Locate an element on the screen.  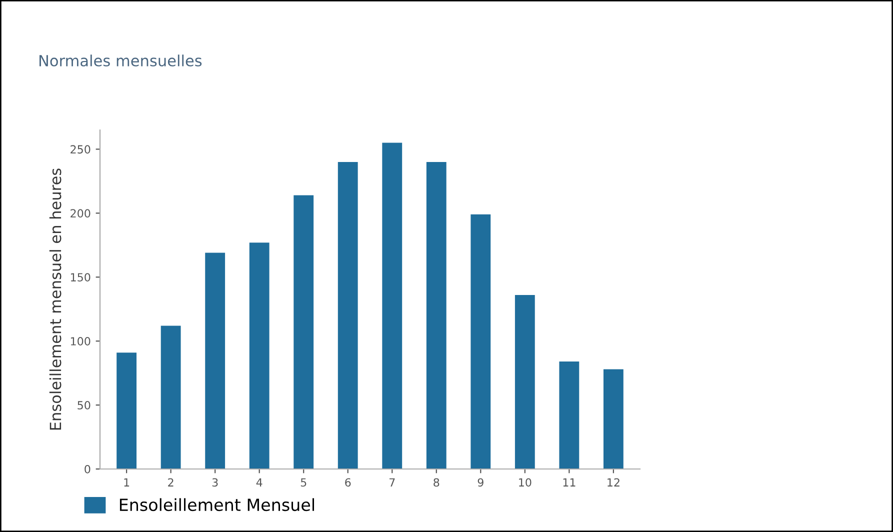
y-tick-label: 250 is located at coordinates (80, 149).